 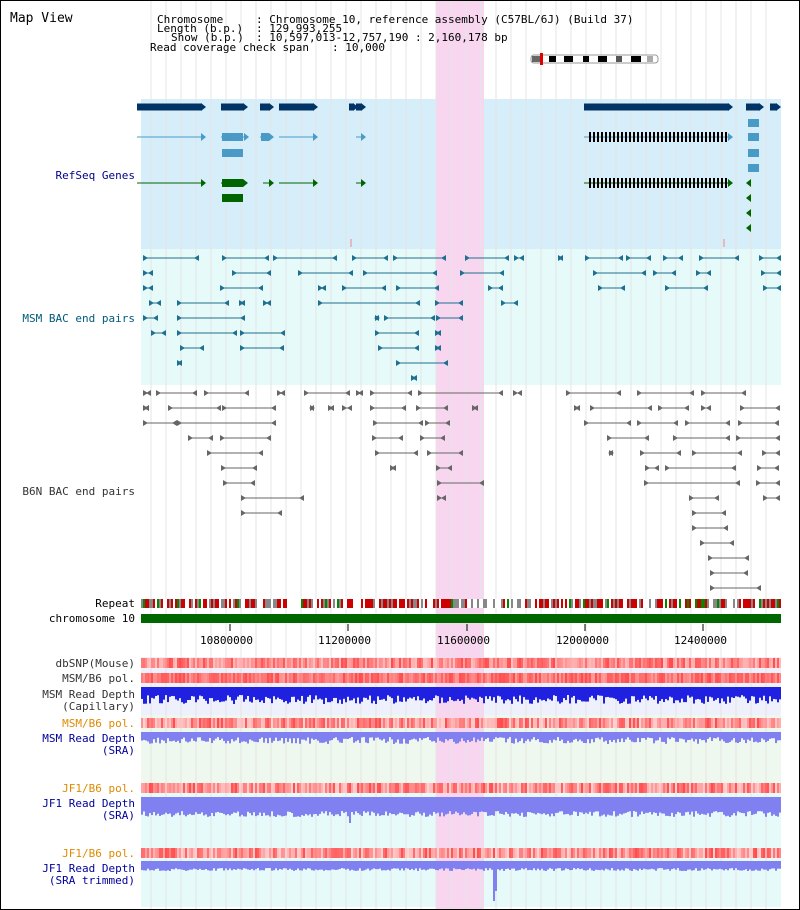 What do you see at coordinates (98, 678) in the screenshot?
I see `track-label-msm-b6-pol: MSM/B6 pol.` at bounding box center [98, 678].